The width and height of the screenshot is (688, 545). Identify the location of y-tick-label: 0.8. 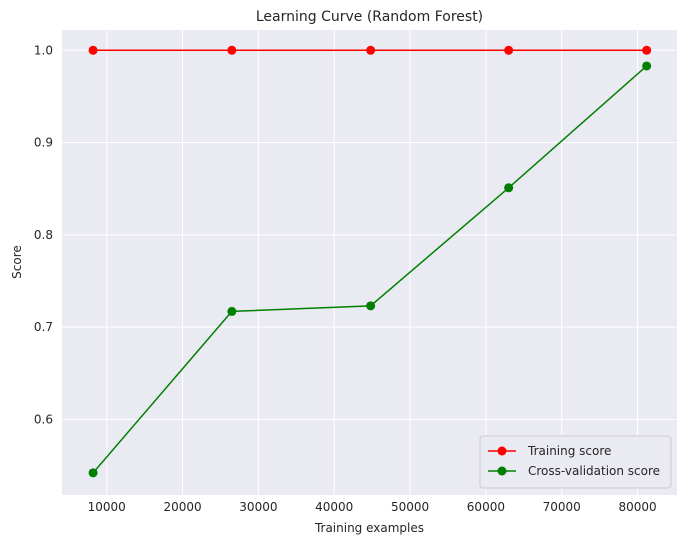
(43, 235).